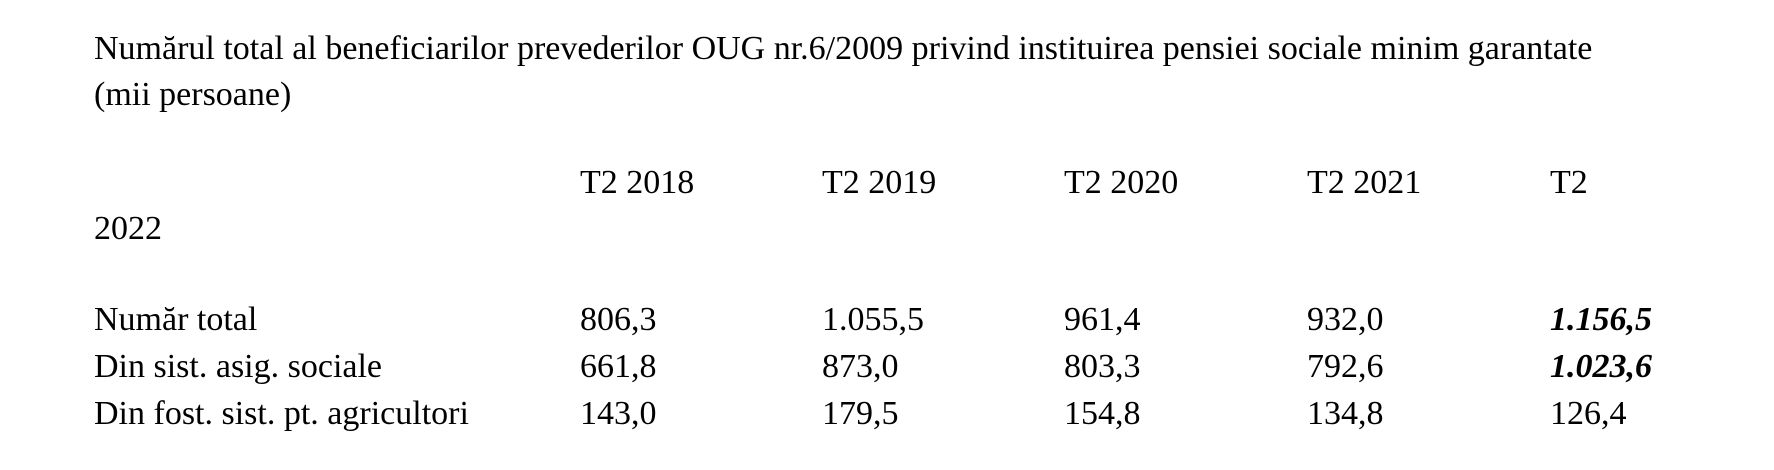 The width and height of the screenshot is (1774, 470). I want to click on cell: 961,4, so click(1102, 319).